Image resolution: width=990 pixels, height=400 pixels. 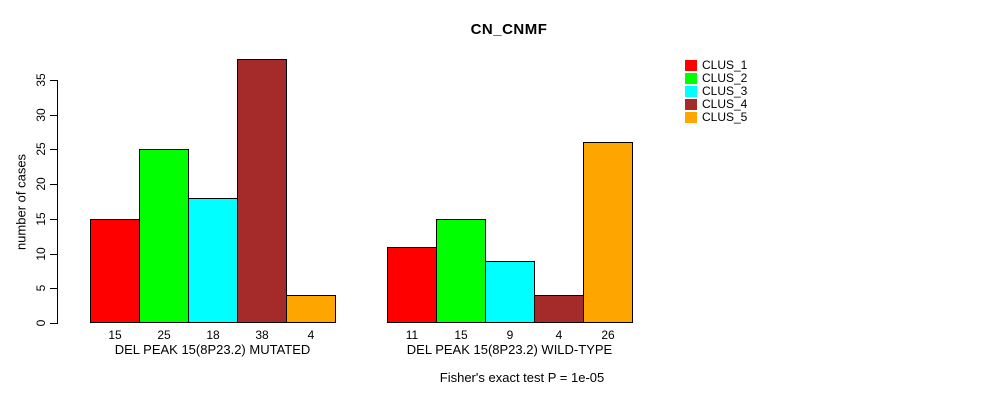 What do you see at coordinates (115, 271) in the screenshot?
I see `bar-clus_1-group1` at bounding box center [115, 271].